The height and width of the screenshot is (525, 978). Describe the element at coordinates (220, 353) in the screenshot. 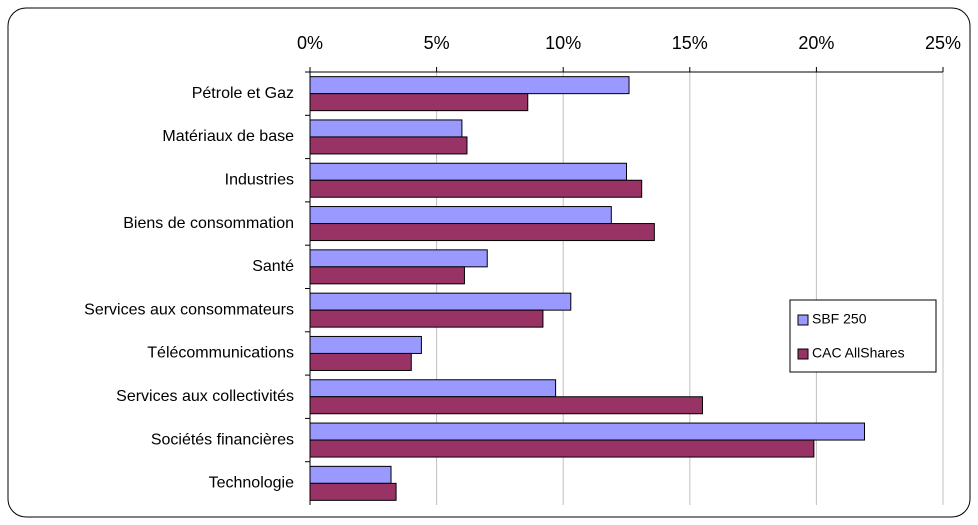

I see `y-tick-label: Télécommunications` at that location.